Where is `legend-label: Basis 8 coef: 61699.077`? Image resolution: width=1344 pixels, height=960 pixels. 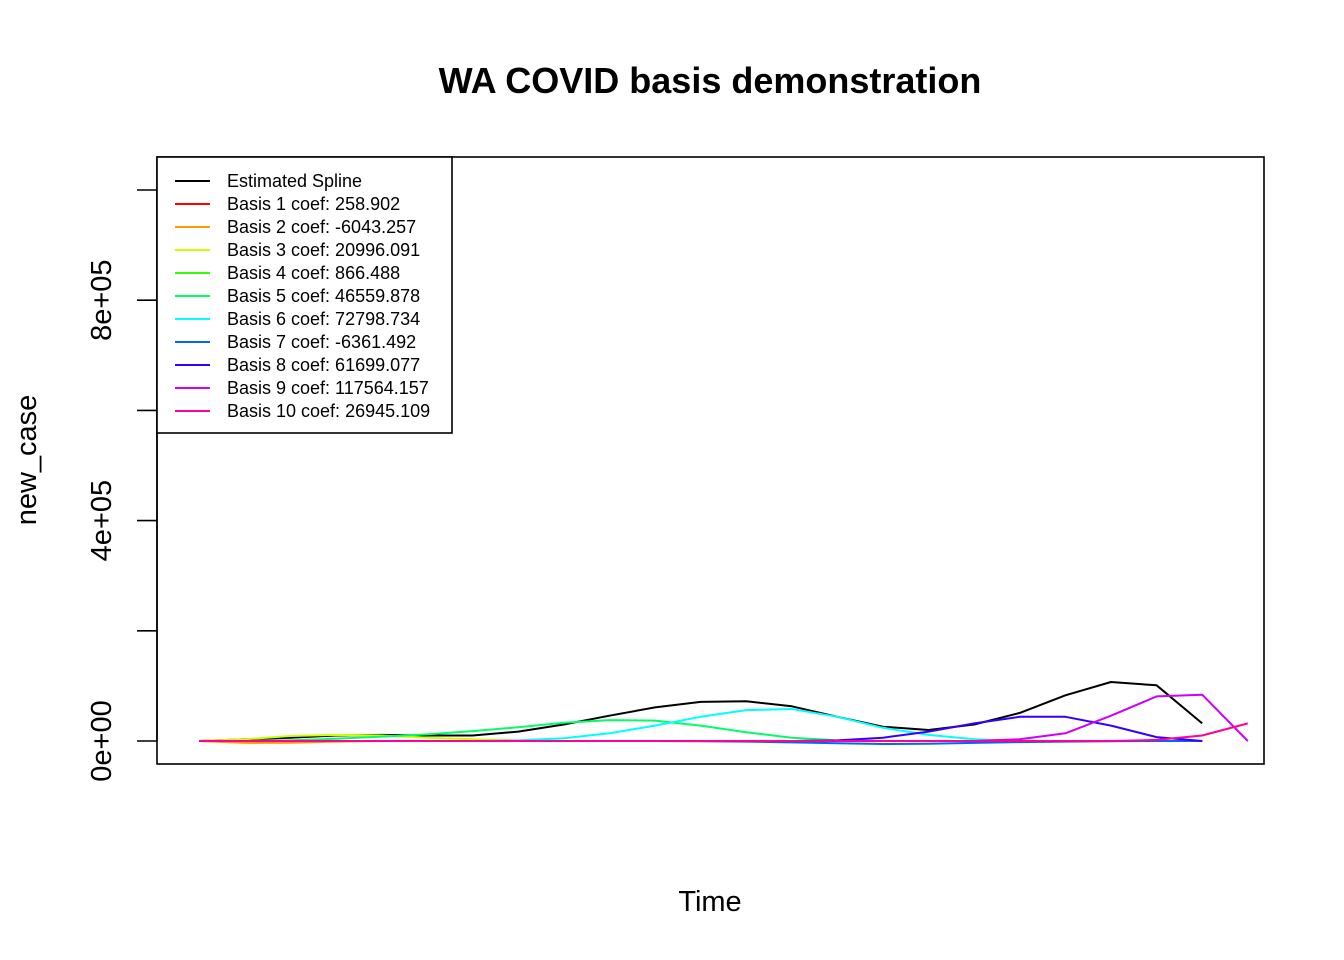
legend-label: Basis 8 coef: 61699.077 is located at coordinates (323, 365).